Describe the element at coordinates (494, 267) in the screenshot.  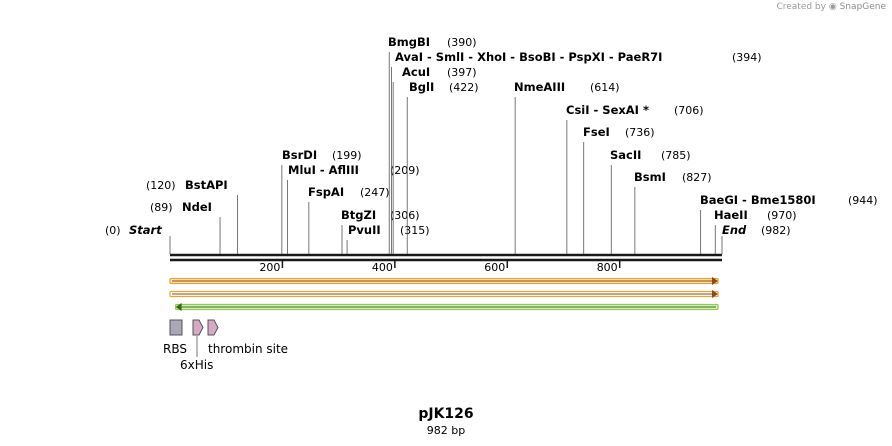
I see `ruler-tick-label: 600` at that location.